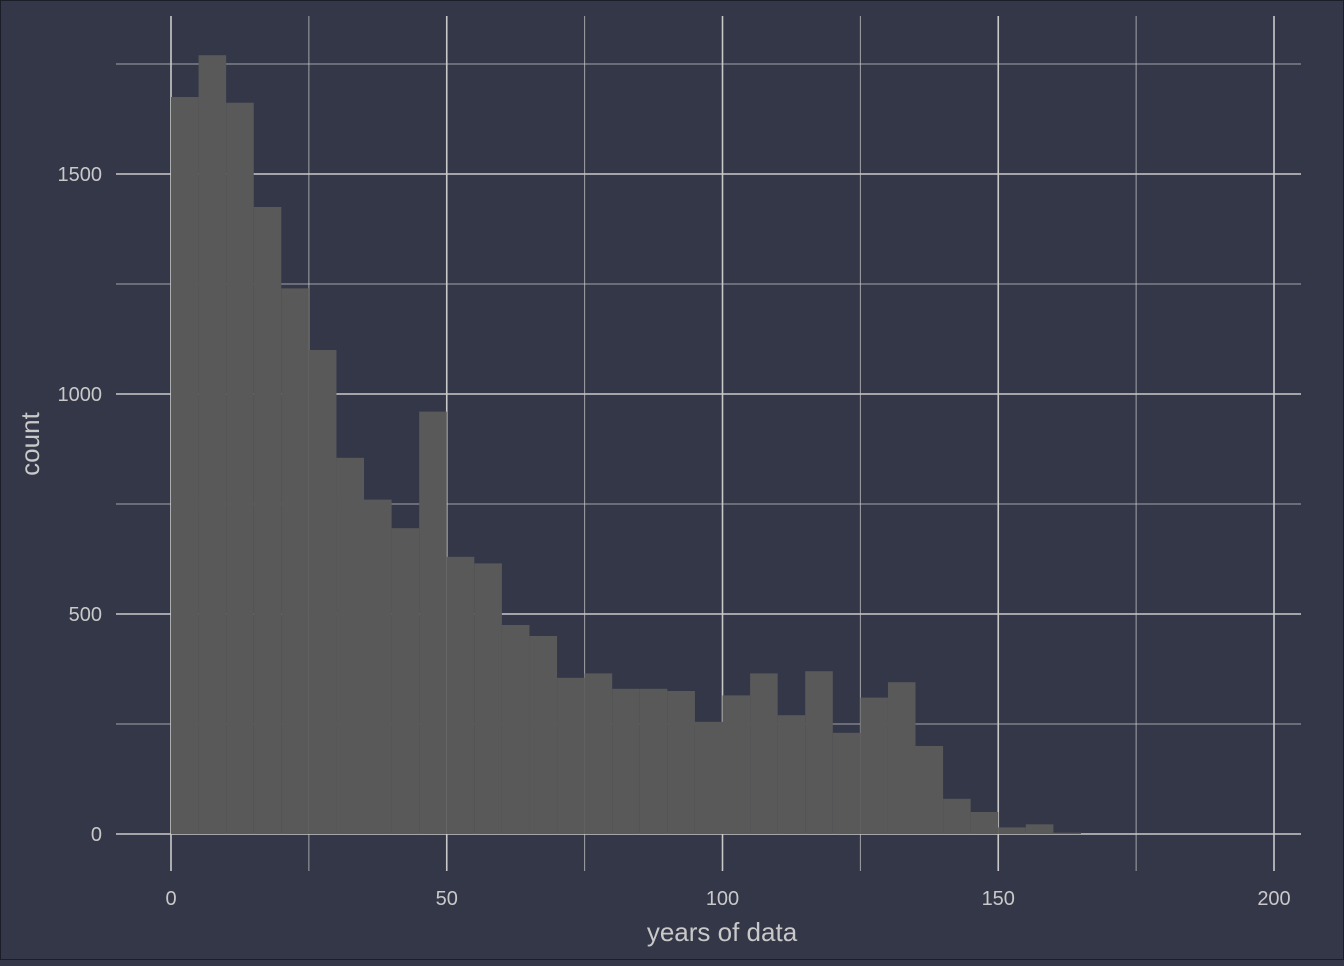 This screenshot has height=966, width=1344. Describe the element at coordinates (170, 899) in the screenshot. I see `x-tick-label: 0` at that location.